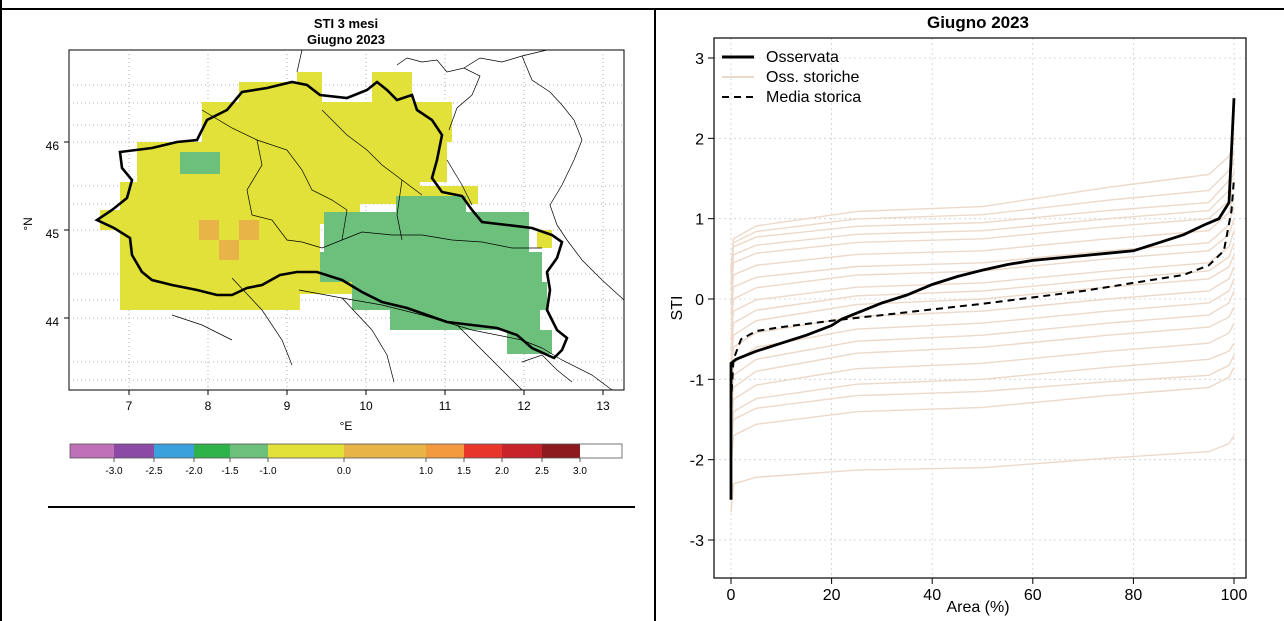  I want to click on y-axis-ticks: -3 -2 -1 0 1 2 3, so click(702, 300).